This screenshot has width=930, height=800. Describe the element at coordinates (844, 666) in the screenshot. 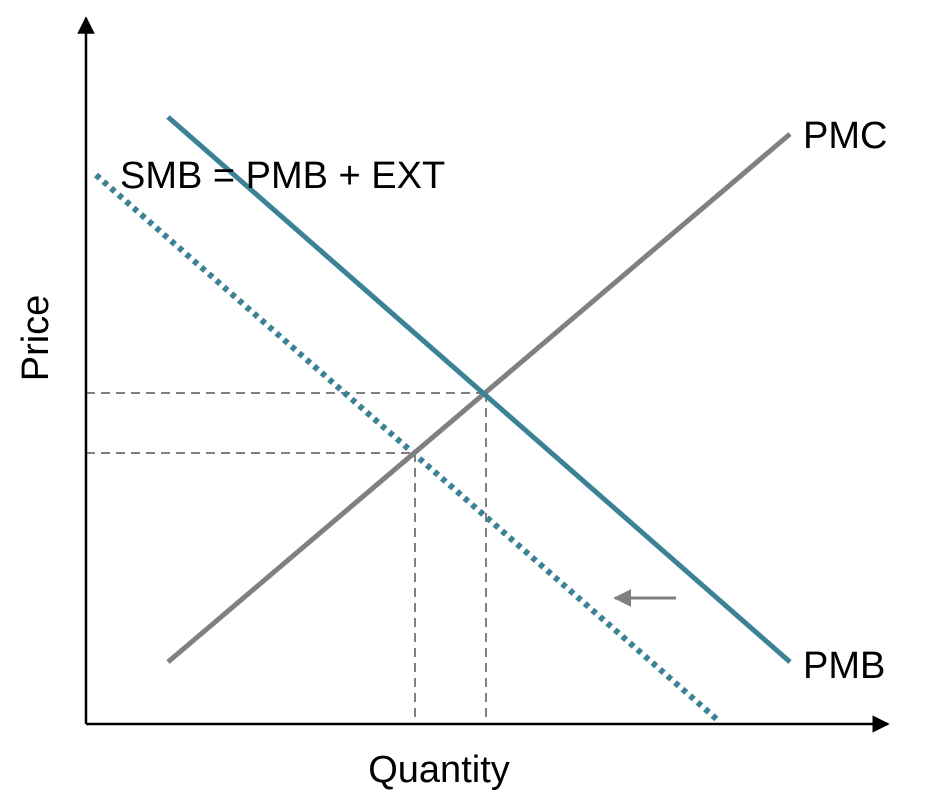

I see `pmb-label: PMB` at that location.